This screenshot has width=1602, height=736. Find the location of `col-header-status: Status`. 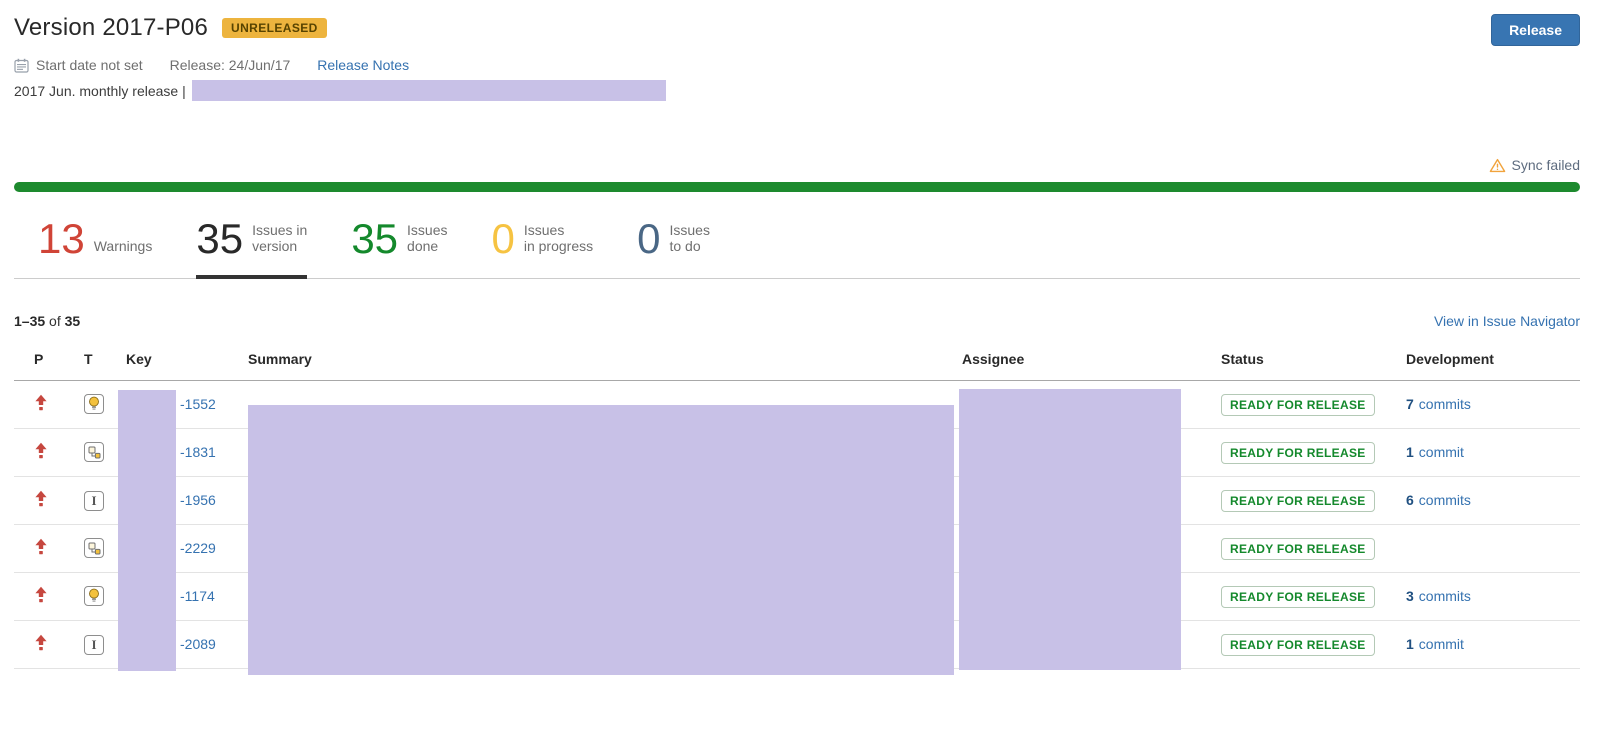

col-header-status: Status is located at coordinates (1242, 359).